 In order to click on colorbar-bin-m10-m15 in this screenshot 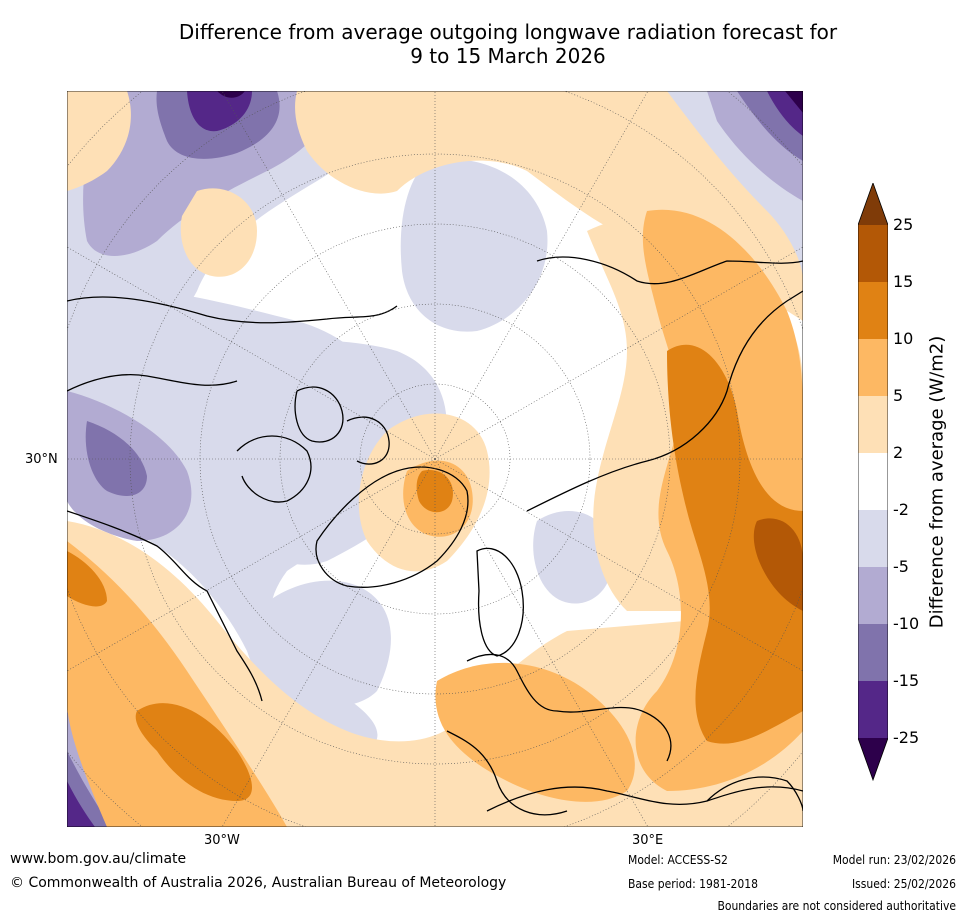, I will do `click(873, 652)`.